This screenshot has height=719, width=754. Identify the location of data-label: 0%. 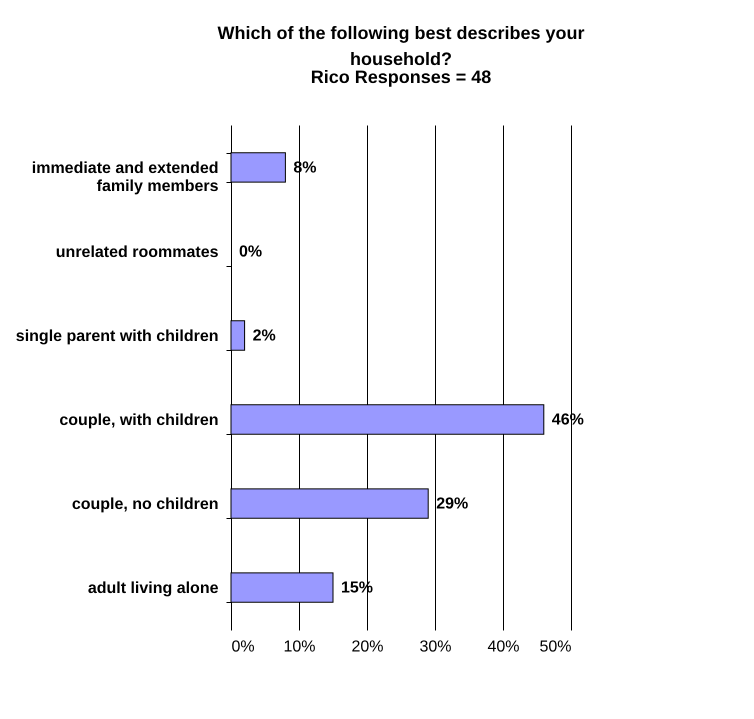
(250, 251).